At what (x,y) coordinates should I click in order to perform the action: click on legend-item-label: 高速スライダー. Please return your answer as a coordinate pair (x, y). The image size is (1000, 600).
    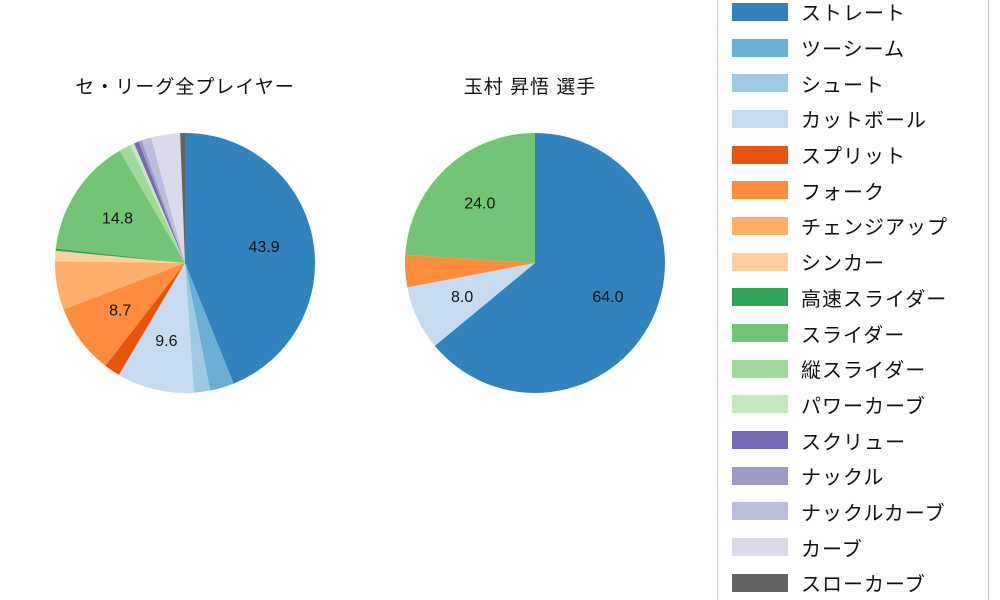
    Looking at the image, I should click on (874, 299).